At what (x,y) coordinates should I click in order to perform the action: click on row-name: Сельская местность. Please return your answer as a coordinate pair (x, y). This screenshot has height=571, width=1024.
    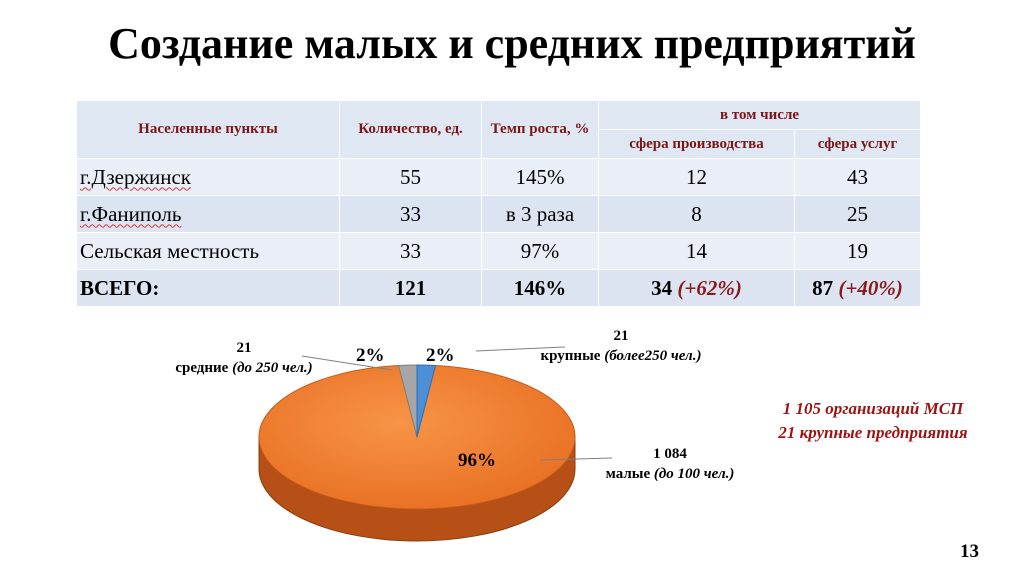
    Looking at the image, I should click on (208, 251).